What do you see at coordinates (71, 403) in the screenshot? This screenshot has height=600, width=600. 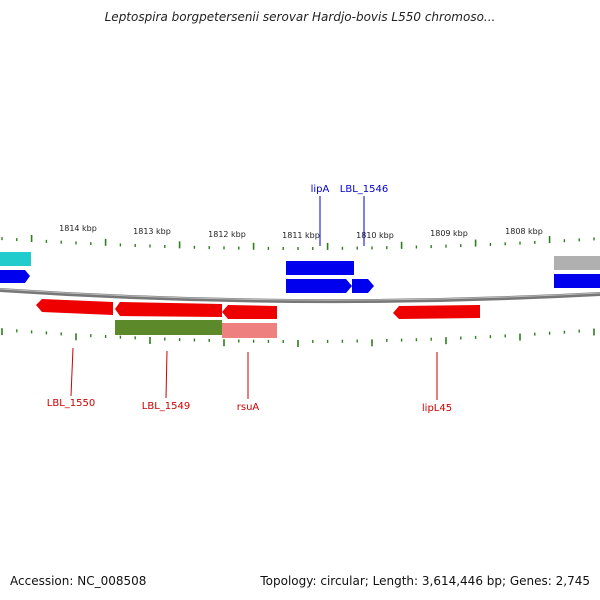 I see `gene-label-LBL-1550: LBL_1550` at bounding box center [71, 403].